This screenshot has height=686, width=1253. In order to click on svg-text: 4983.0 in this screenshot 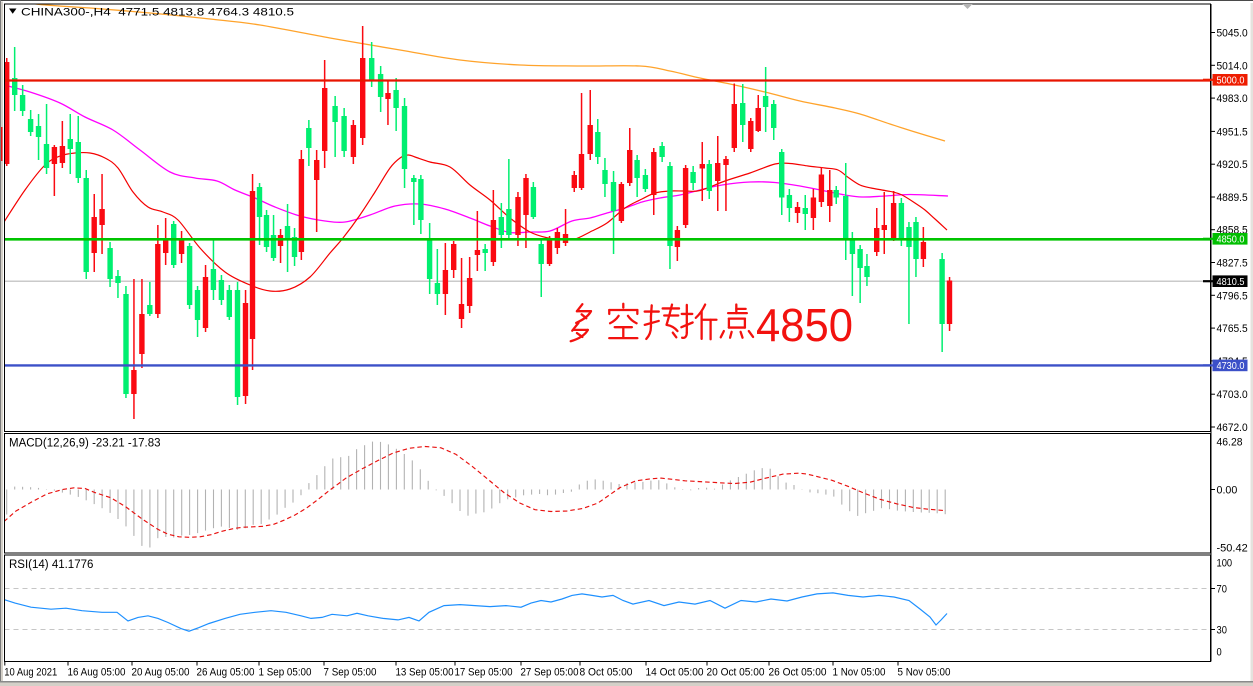, I will do `click(1232, 99)`.